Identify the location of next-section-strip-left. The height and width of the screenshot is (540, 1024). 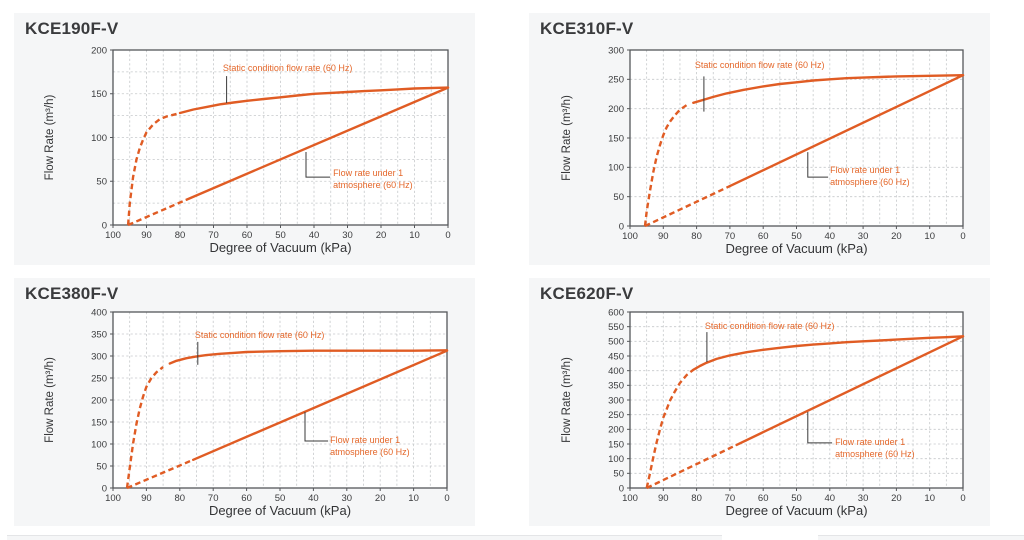
(364, 537).